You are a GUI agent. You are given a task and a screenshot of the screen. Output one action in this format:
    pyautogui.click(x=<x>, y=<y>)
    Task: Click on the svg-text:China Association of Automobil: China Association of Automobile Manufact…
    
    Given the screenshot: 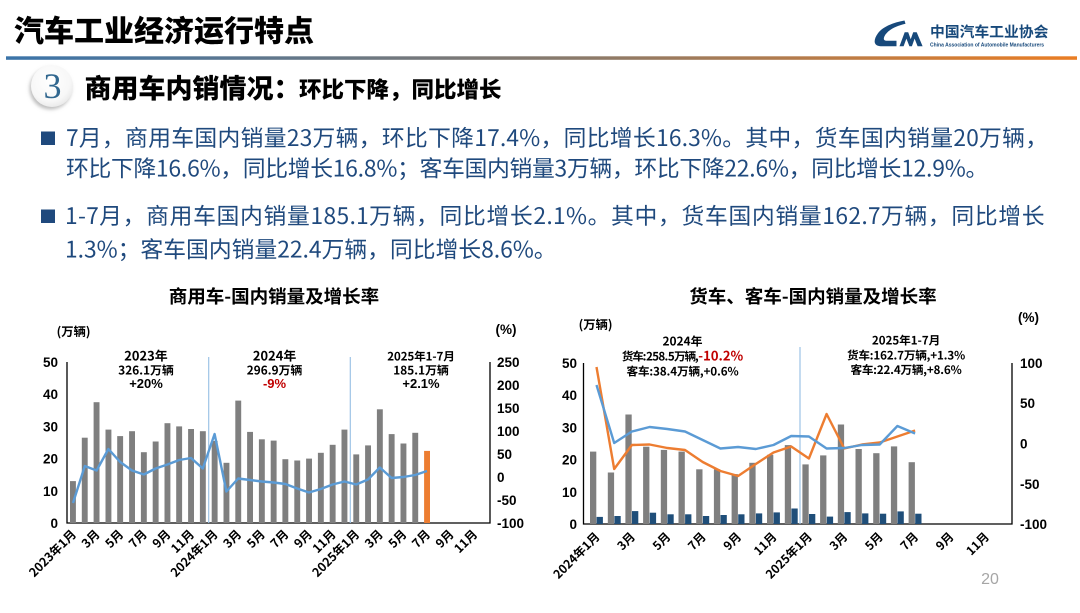 What is the action you would take?
    pyautogui.click(x=987, y=46)
    